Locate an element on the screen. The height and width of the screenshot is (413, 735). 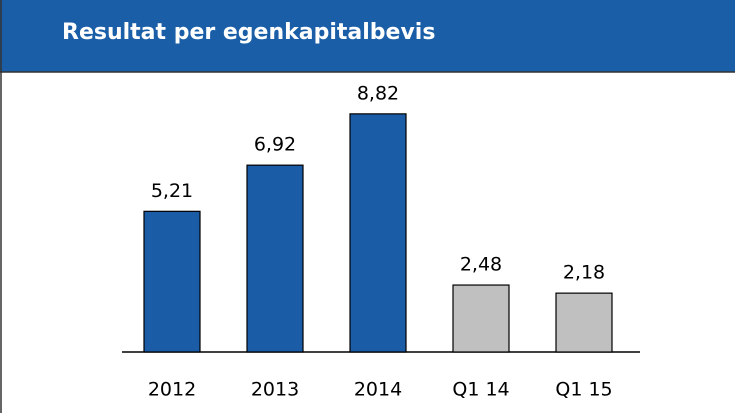
value-label: 2,48 is located at coordinates (481, 265).